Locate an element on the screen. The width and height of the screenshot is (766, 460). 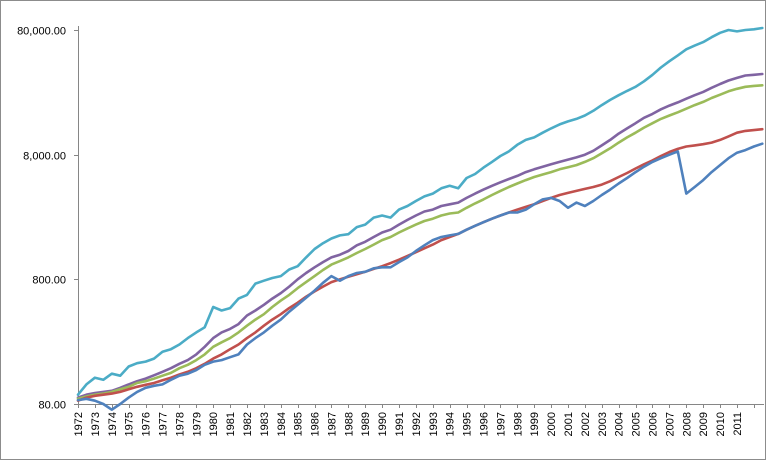
x-tick-label: 1989 is located at coordinates (366, 424).